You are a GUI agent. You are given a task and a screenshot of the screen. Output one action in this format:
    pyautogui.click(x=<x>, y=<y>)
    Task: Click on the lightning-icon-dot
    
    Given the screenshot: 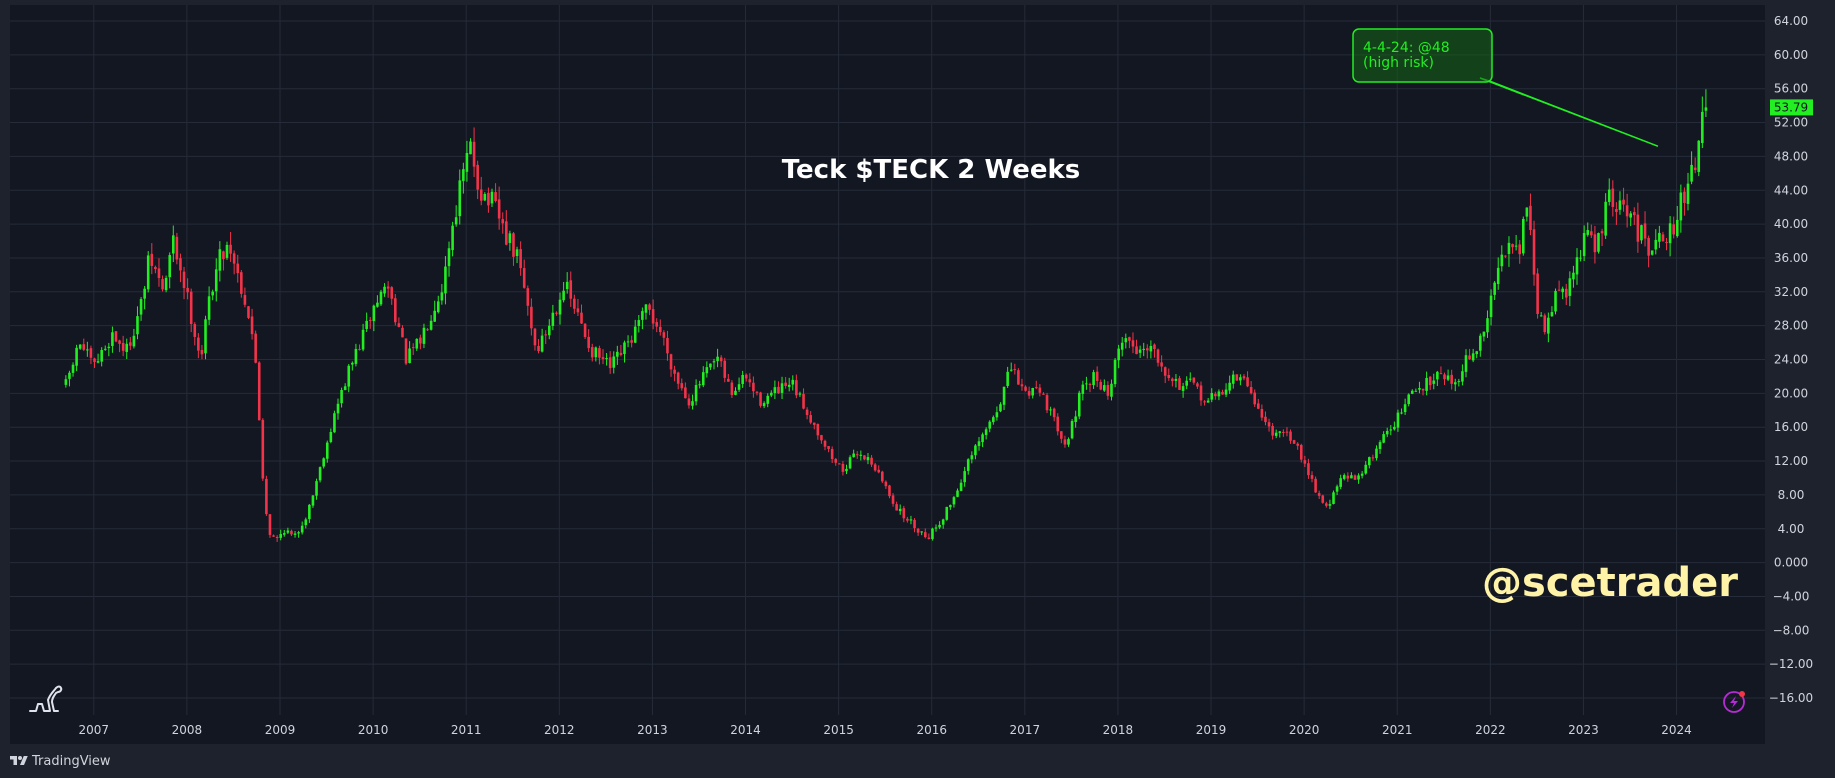 What is the action you would take?
    pyautogui.click(x=1742, y=694)
    